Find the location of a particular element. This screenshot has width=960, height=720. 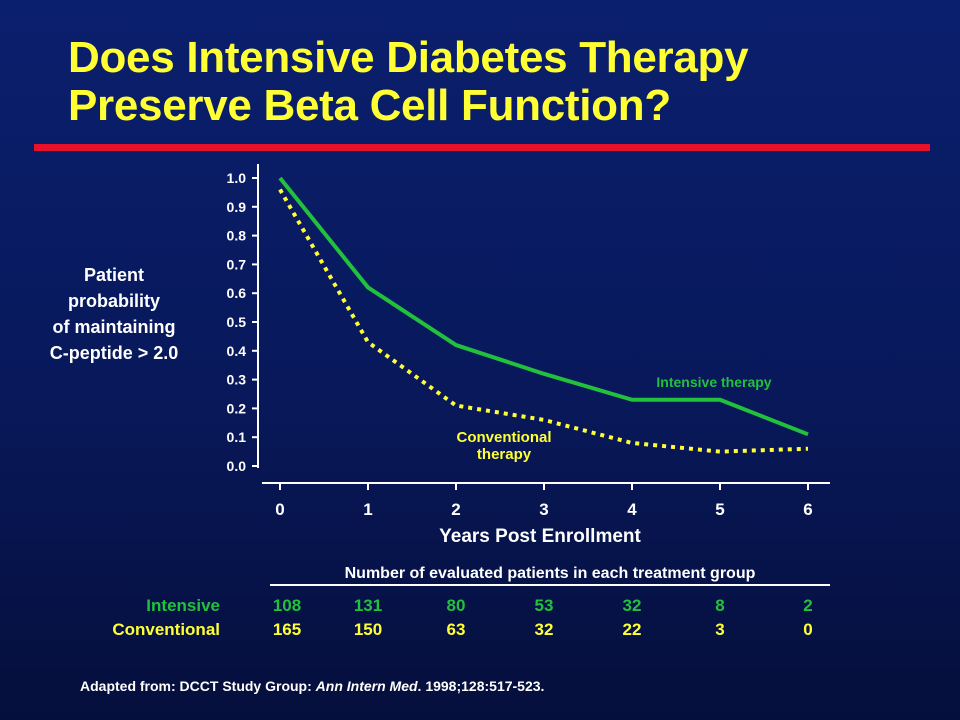

x-axis: 0 1 2 3 4 5 6 is located at coordinates (546, 500).